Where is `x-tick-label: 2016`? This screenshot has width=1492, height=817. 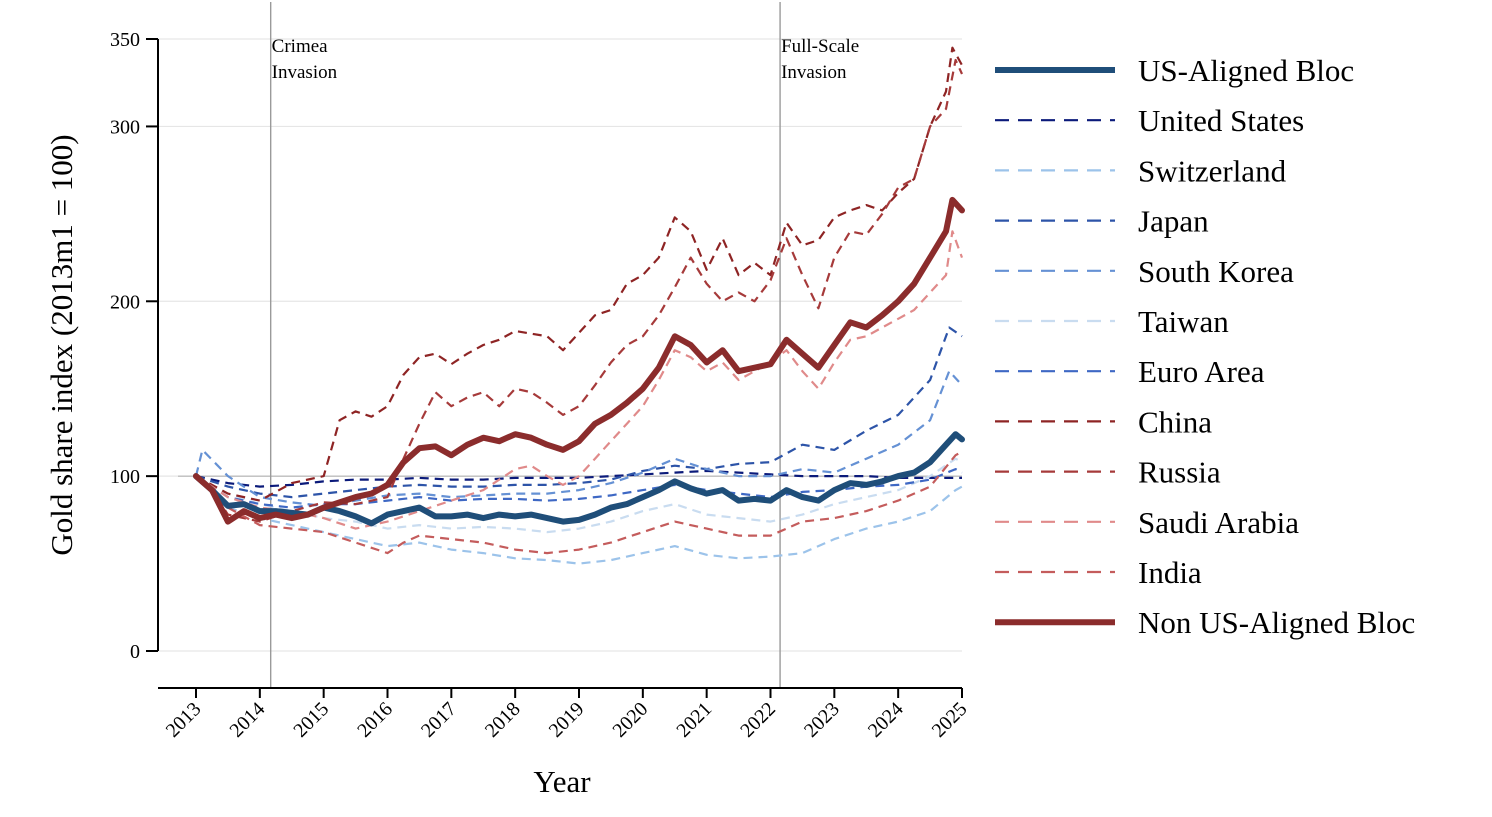
x-tick-label: 2016 is located at coordinates (375, 720).